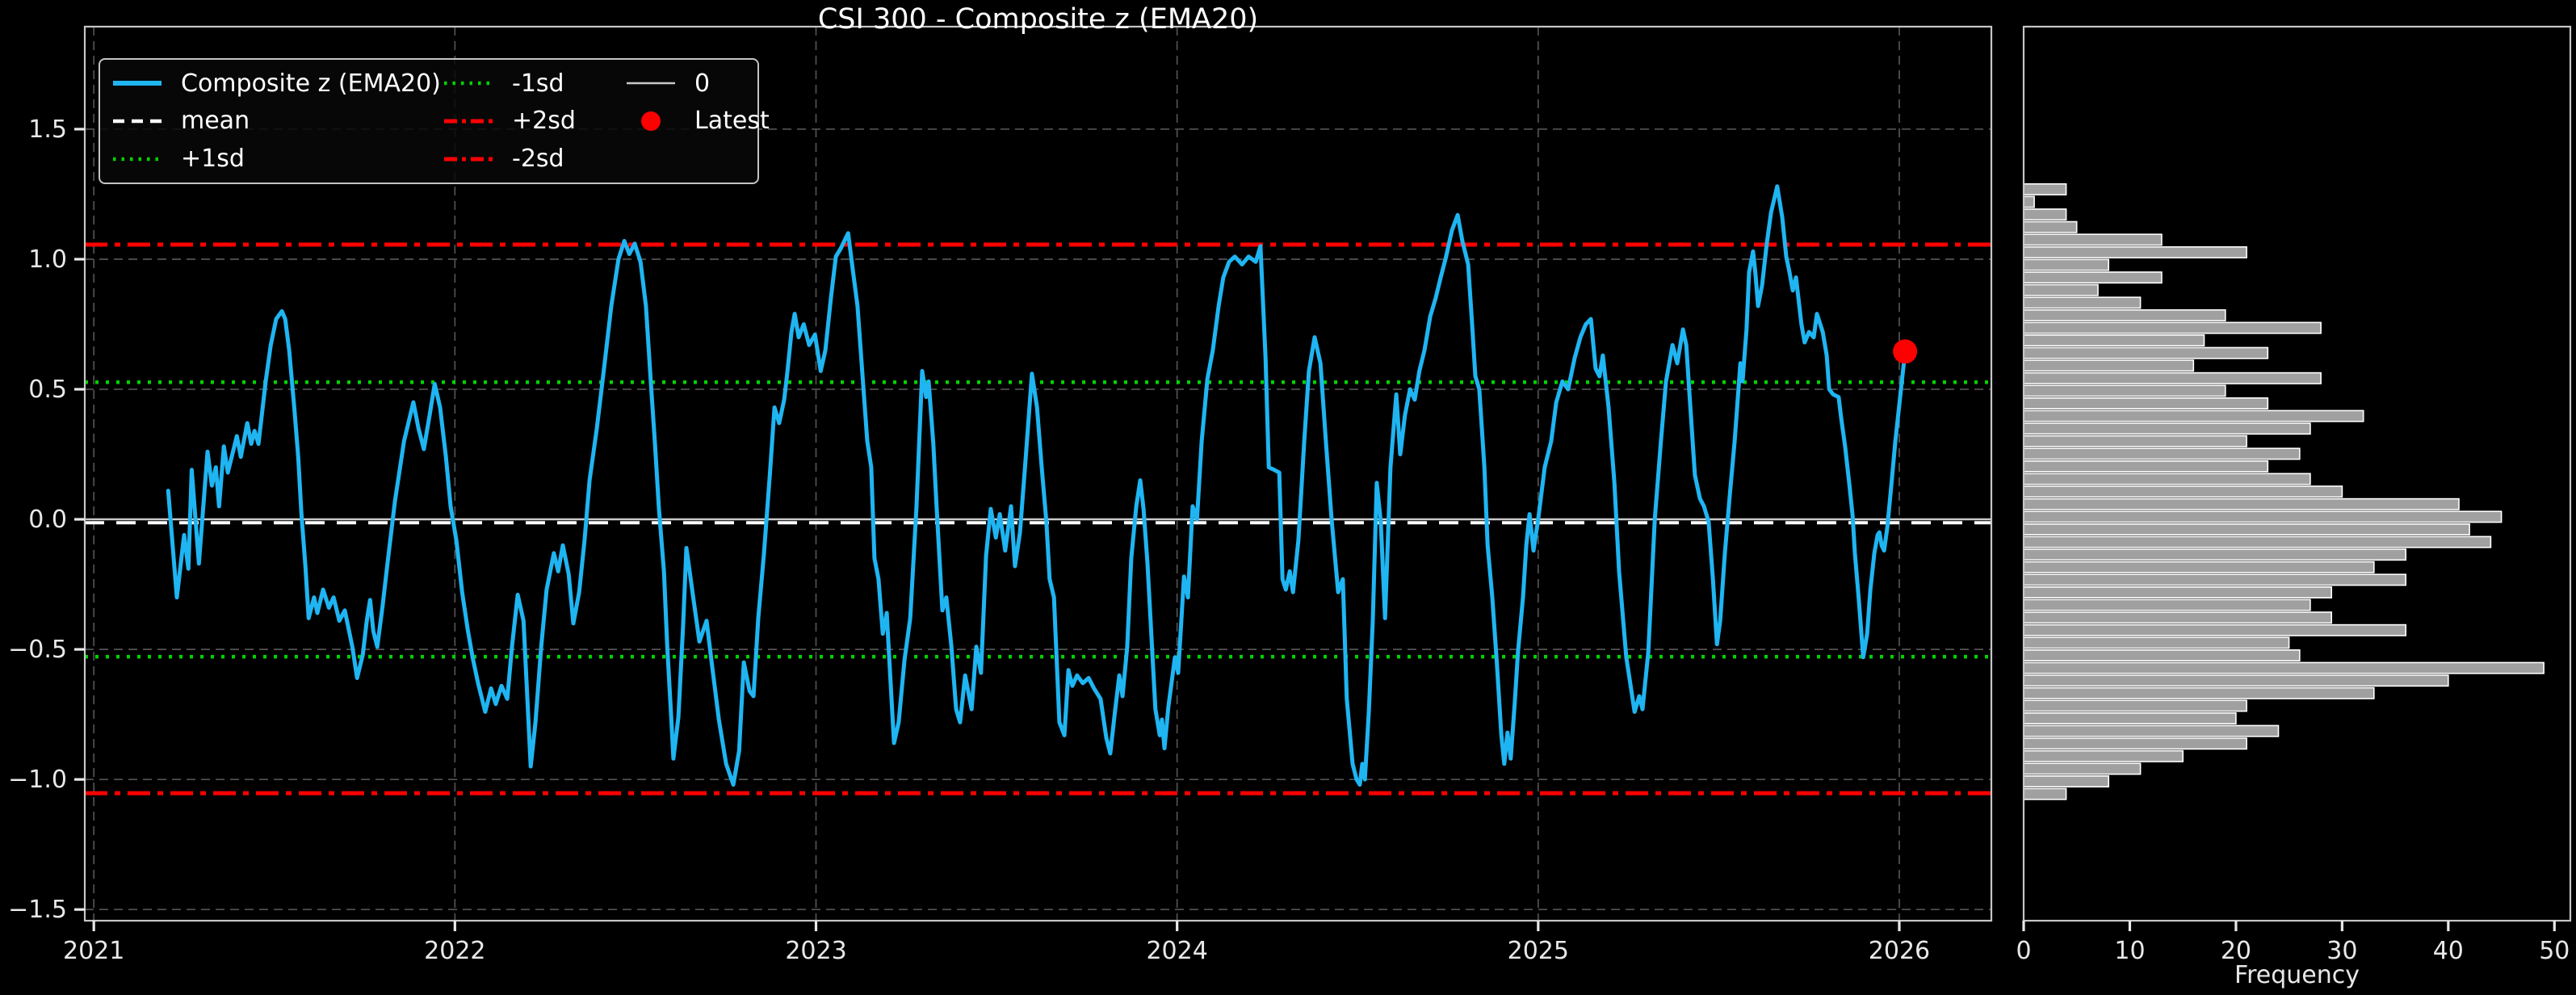 The image size is (2576, 995). I want to click on legend-item: Latest, so click(697, 121).